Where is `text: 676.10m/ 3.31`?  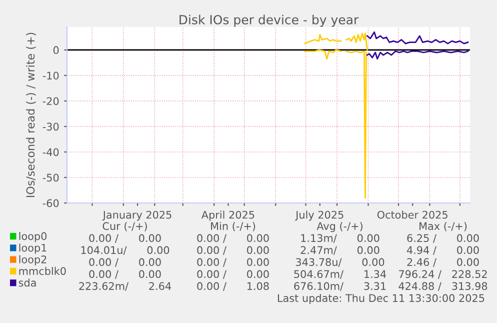
text: 676.10m/ 3.31 is located at coordinates (340, 286).